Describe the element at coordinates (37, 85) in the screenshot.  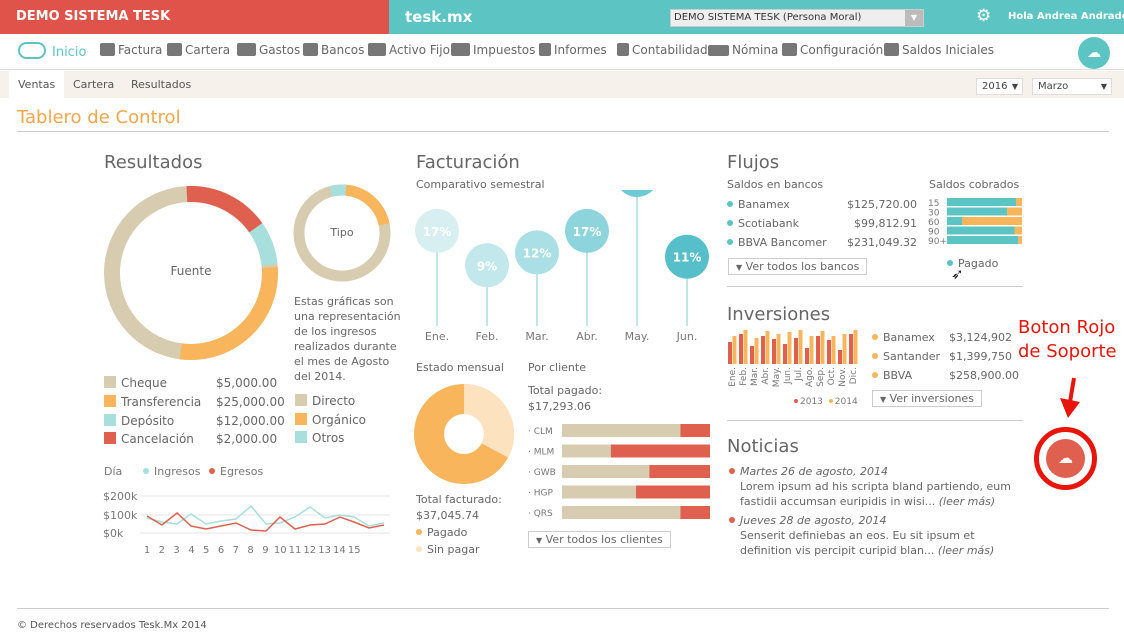
I see `tab-ventas: Ventas` at that location.